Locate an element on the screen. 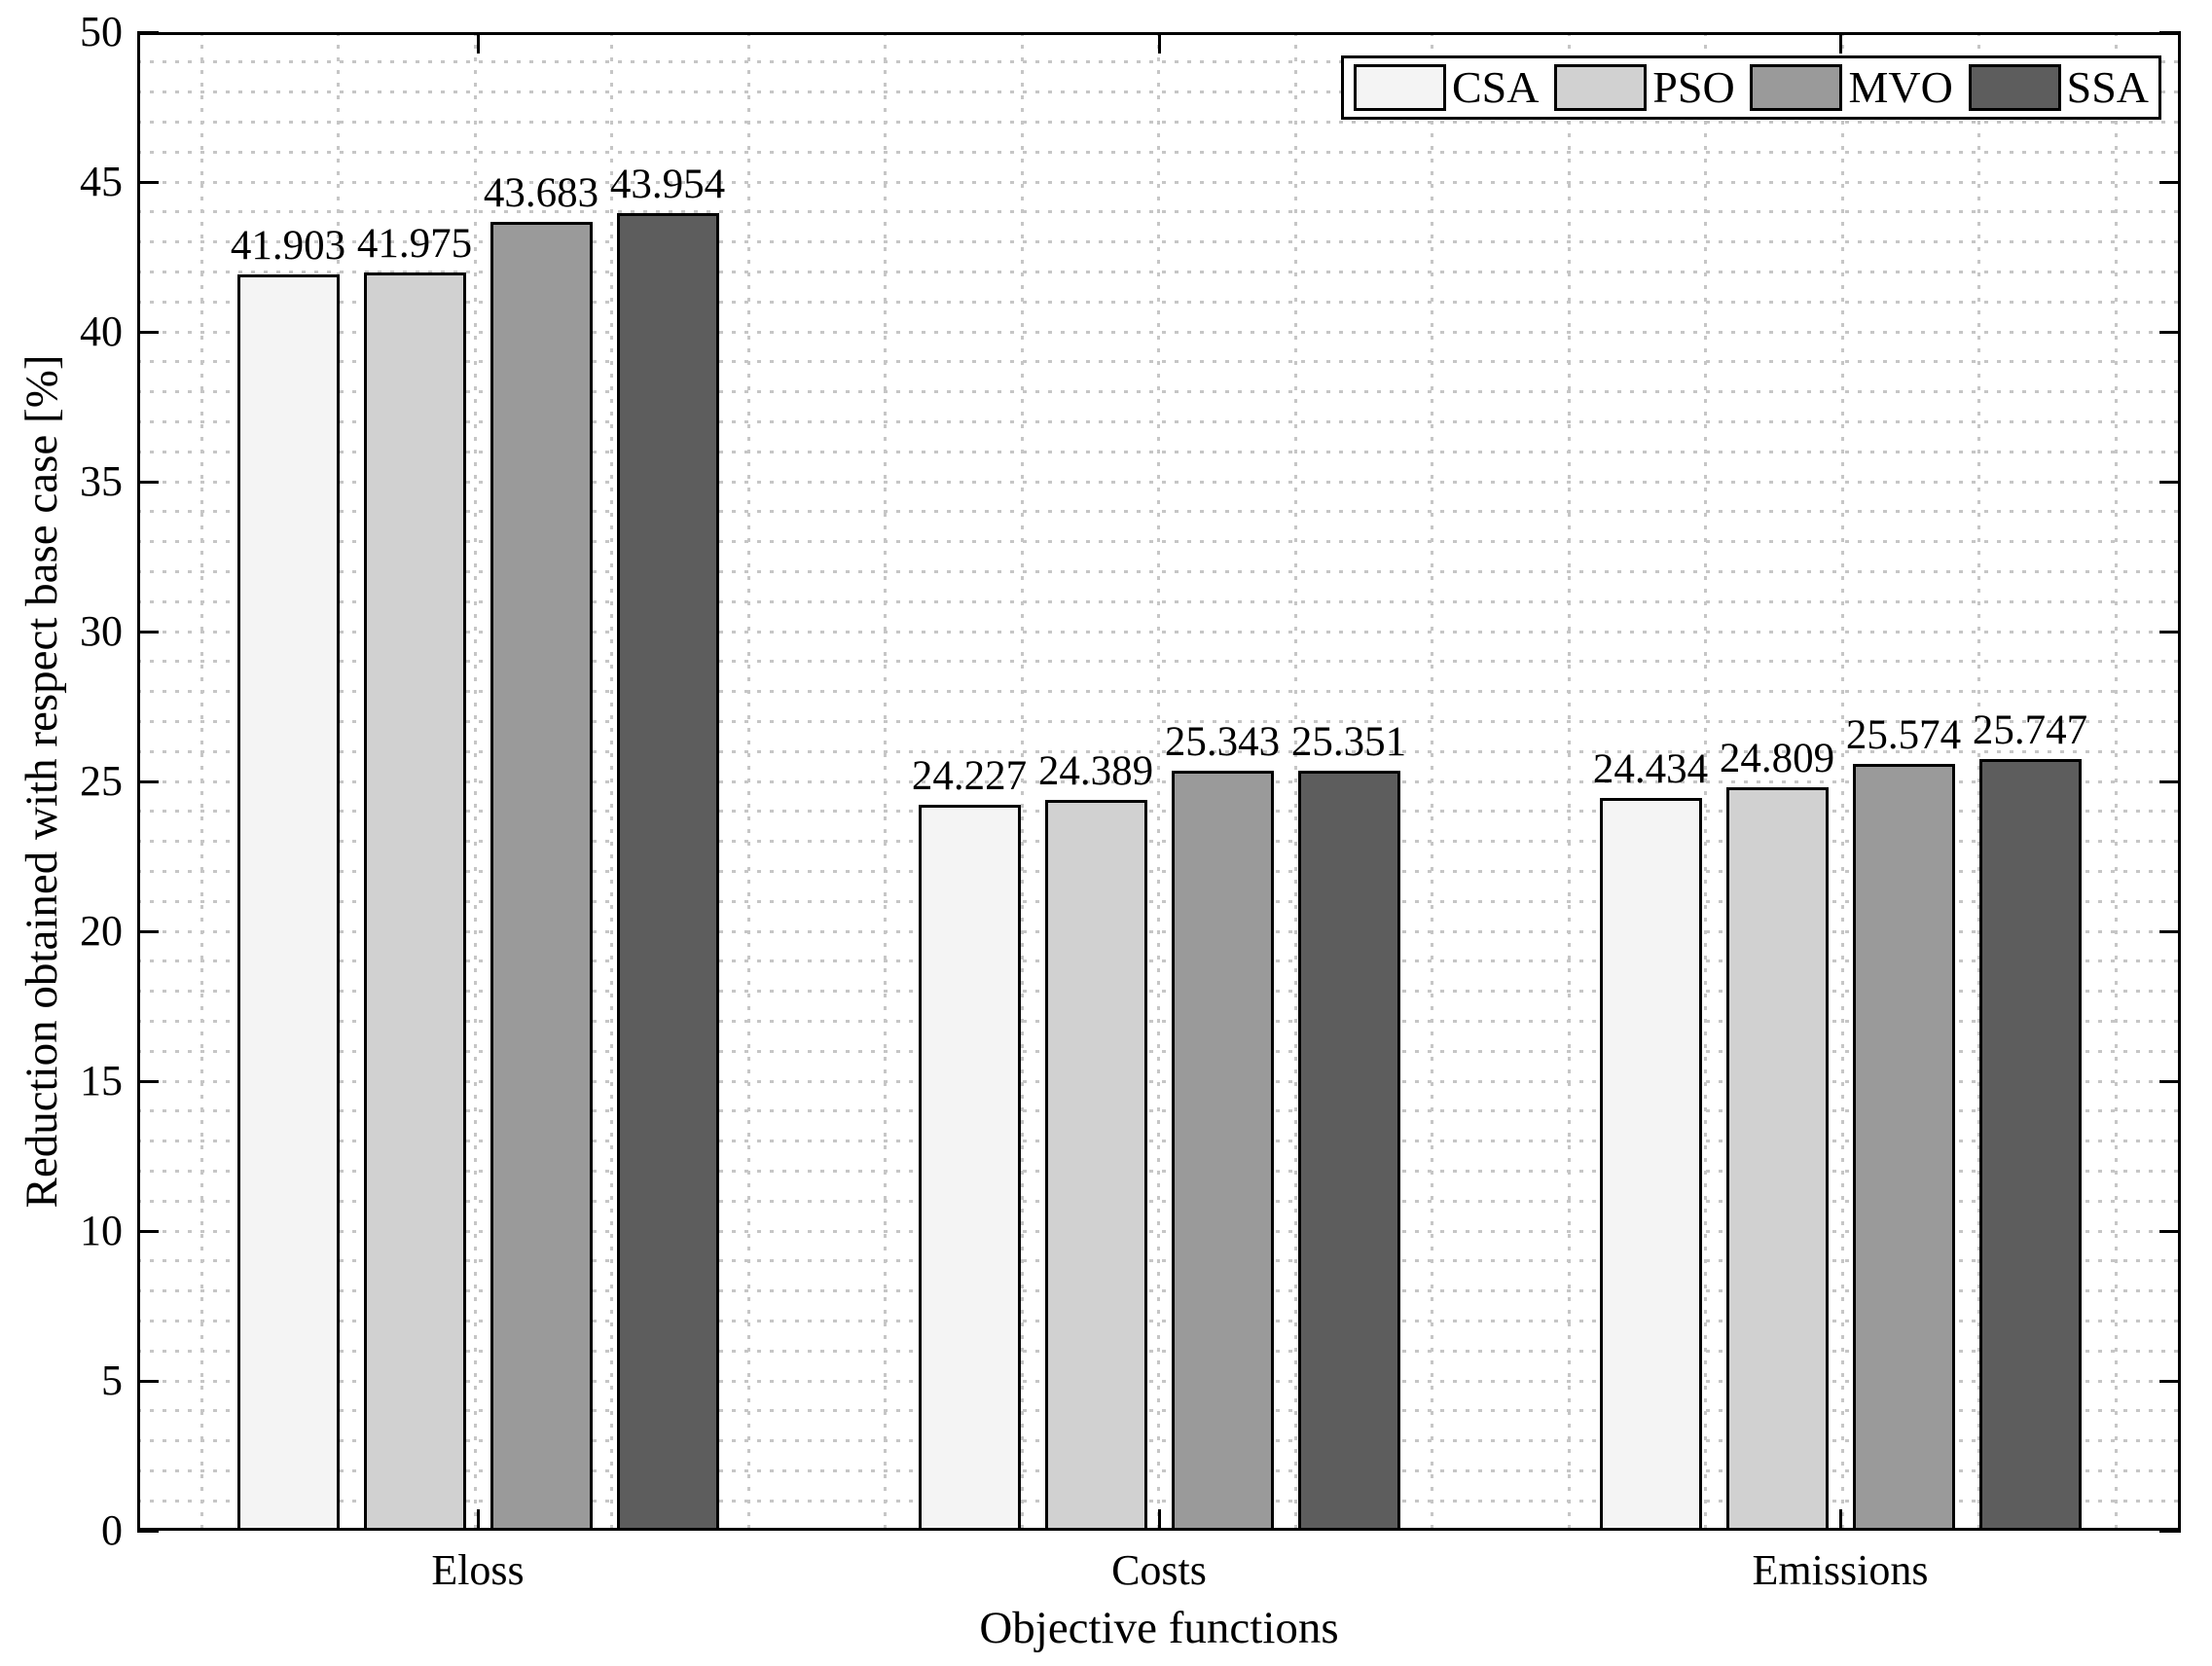  x-category-label-Costs: Costs is located at coordinates (1159, 1570).